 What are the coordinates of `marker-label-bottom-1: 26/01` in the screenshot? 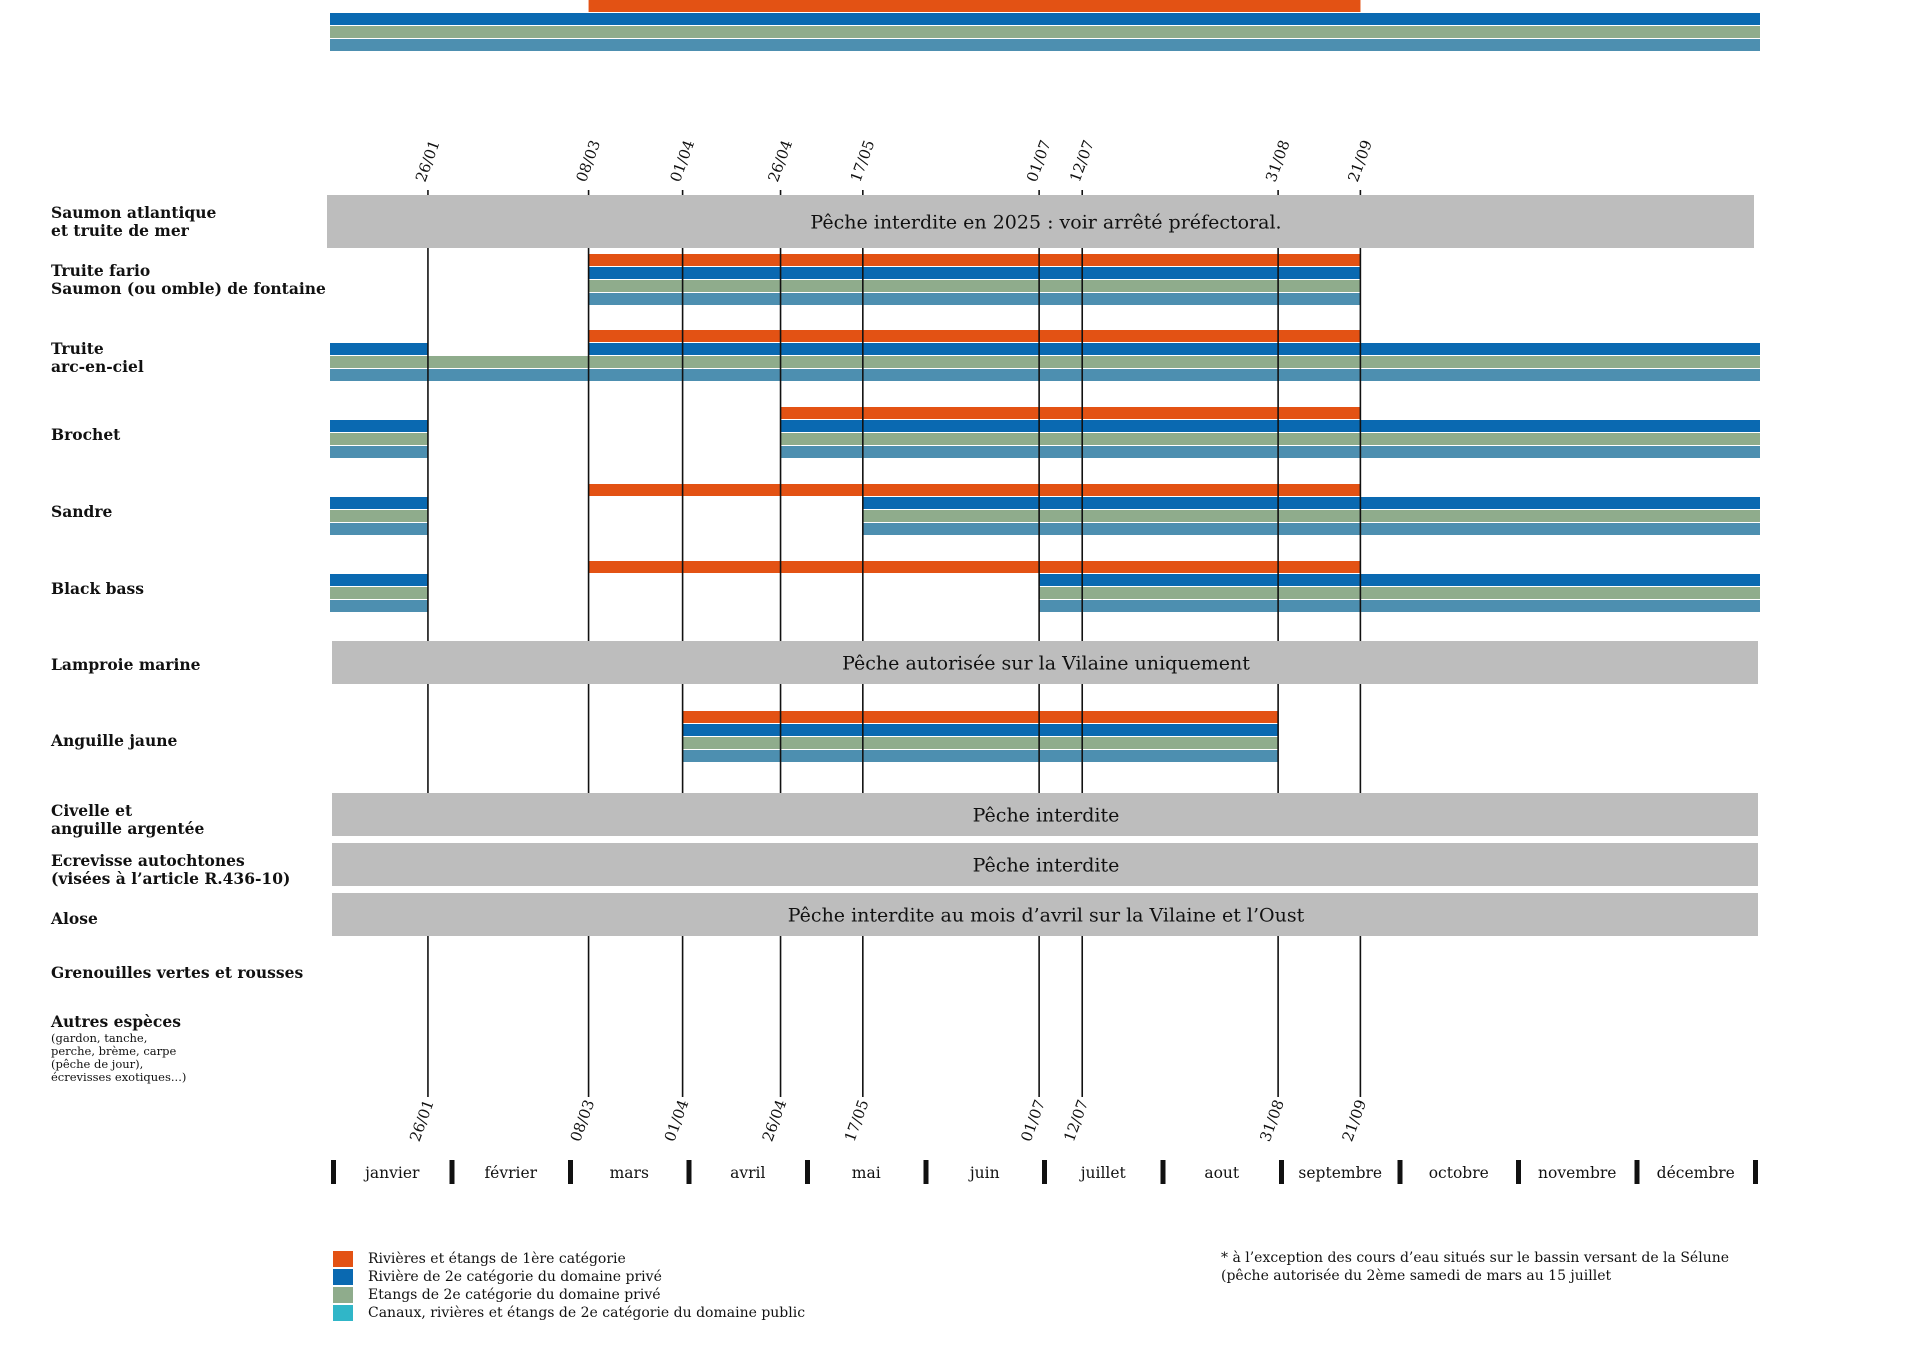 It's located at (422, 1120).